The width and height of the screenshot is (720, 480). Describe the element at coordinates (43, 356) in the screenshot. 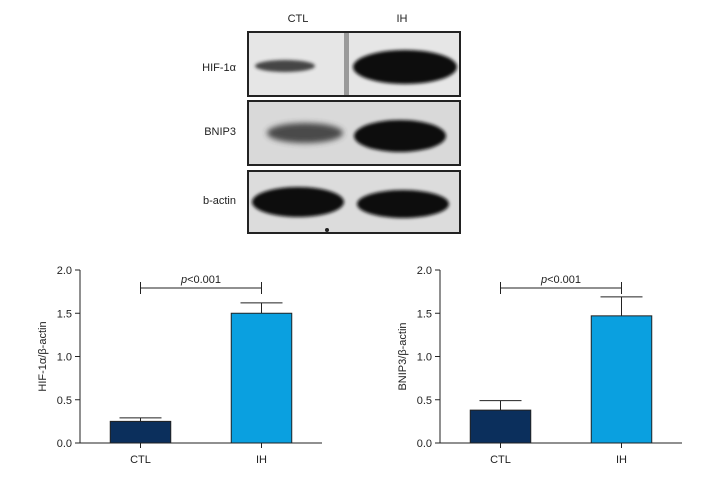

I see `hif1a-ylabel: HIF-1α/β-actin` at that location.